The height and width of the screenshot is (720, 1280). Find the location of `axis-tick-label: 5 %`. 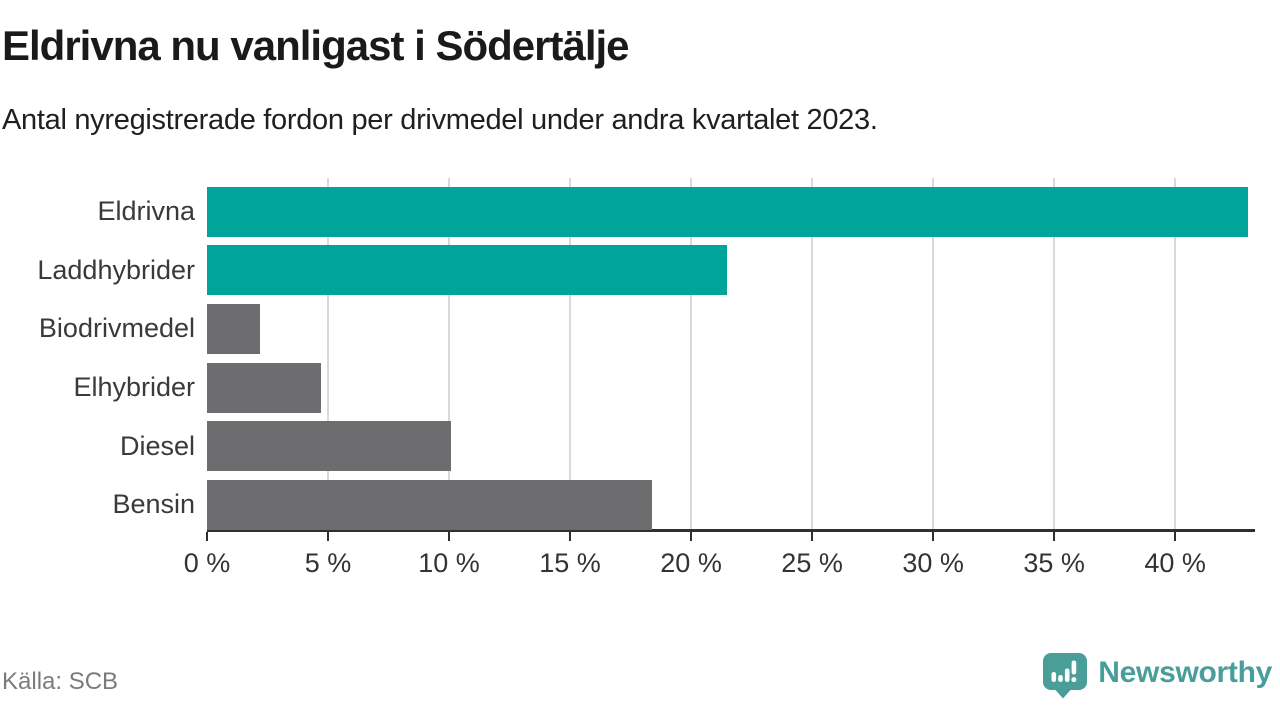

axis-tick-label: 5 % is located at coordinates (328, 563).